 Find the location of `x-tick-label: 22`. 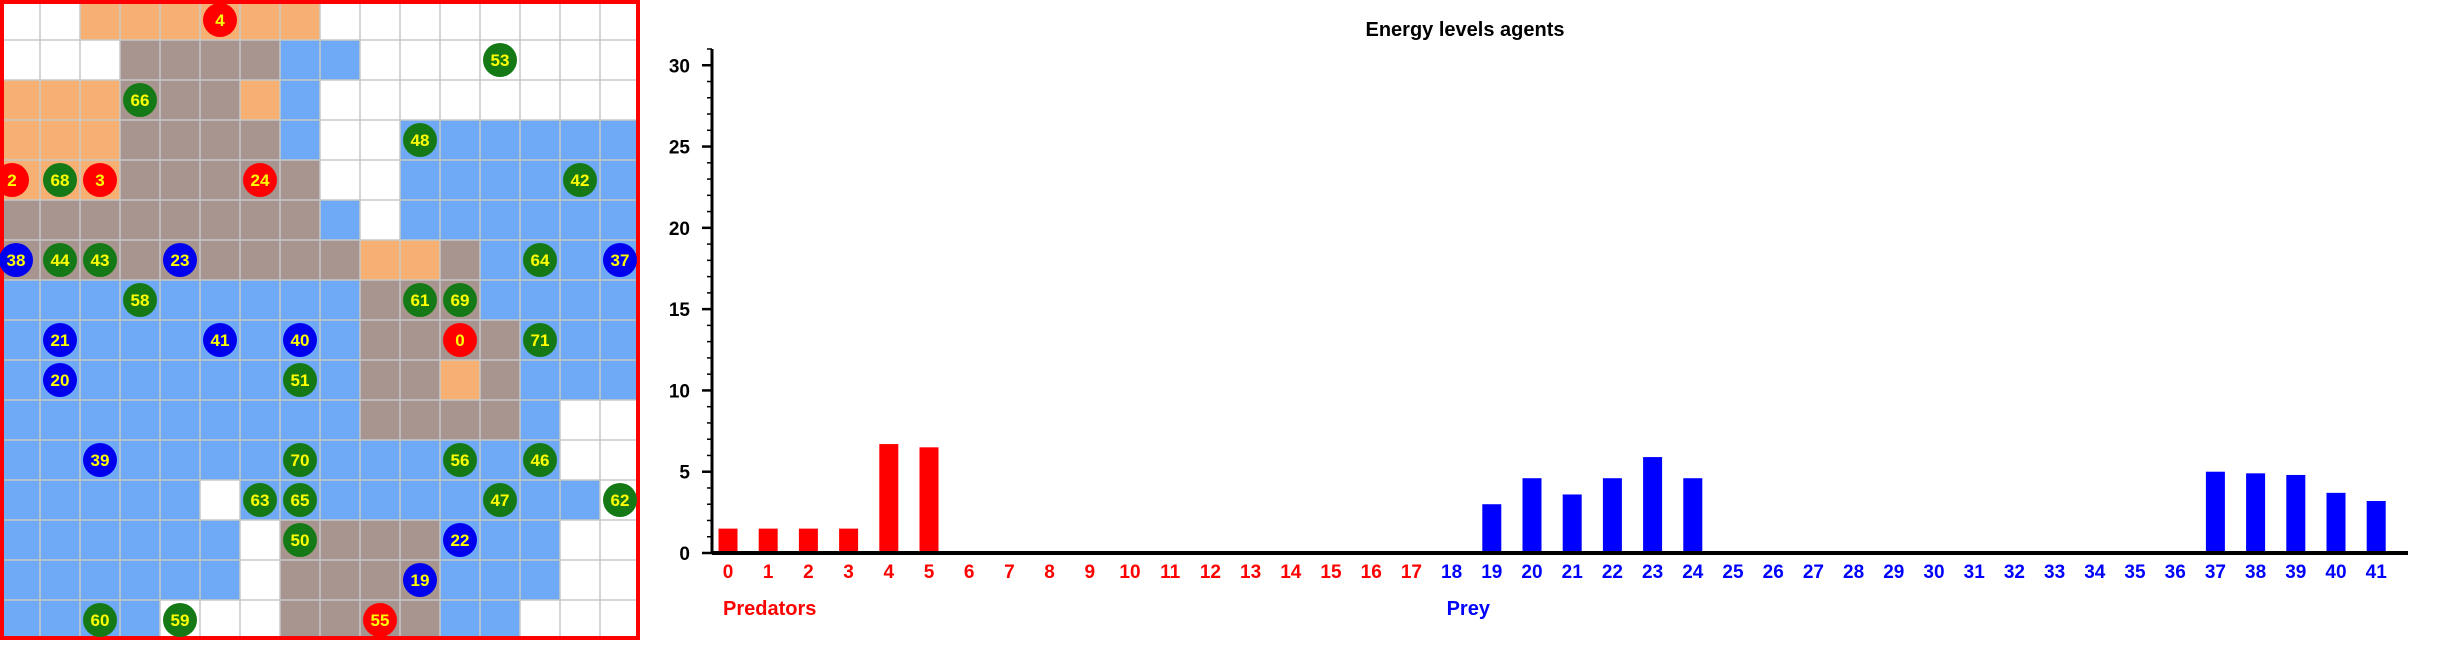

x-tick-label: 22 is located at coordinates (1612, 572).